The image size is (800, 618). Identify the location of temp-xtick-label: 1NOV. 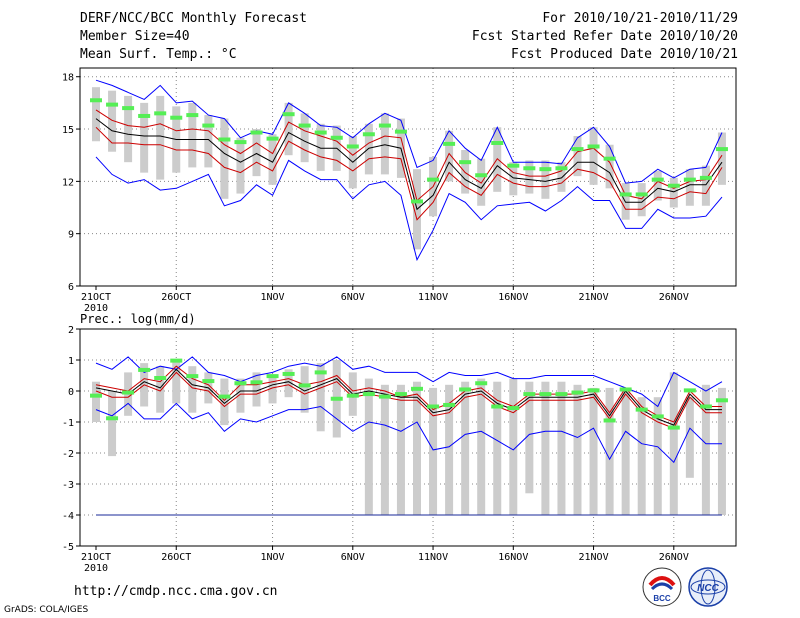
(273, 297).